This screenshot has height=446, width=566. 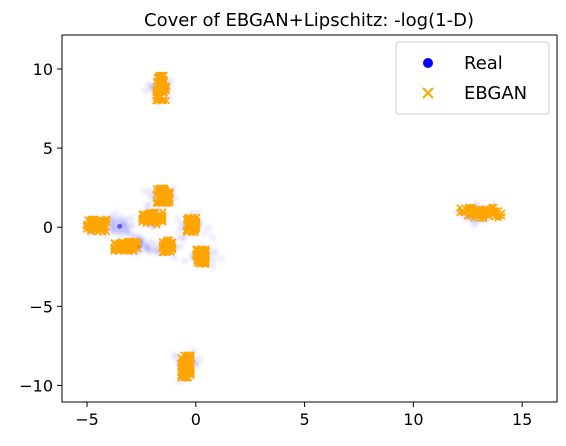 I want to click on legend-ebgan-label: EBGAN, so click(x=495, y=93).